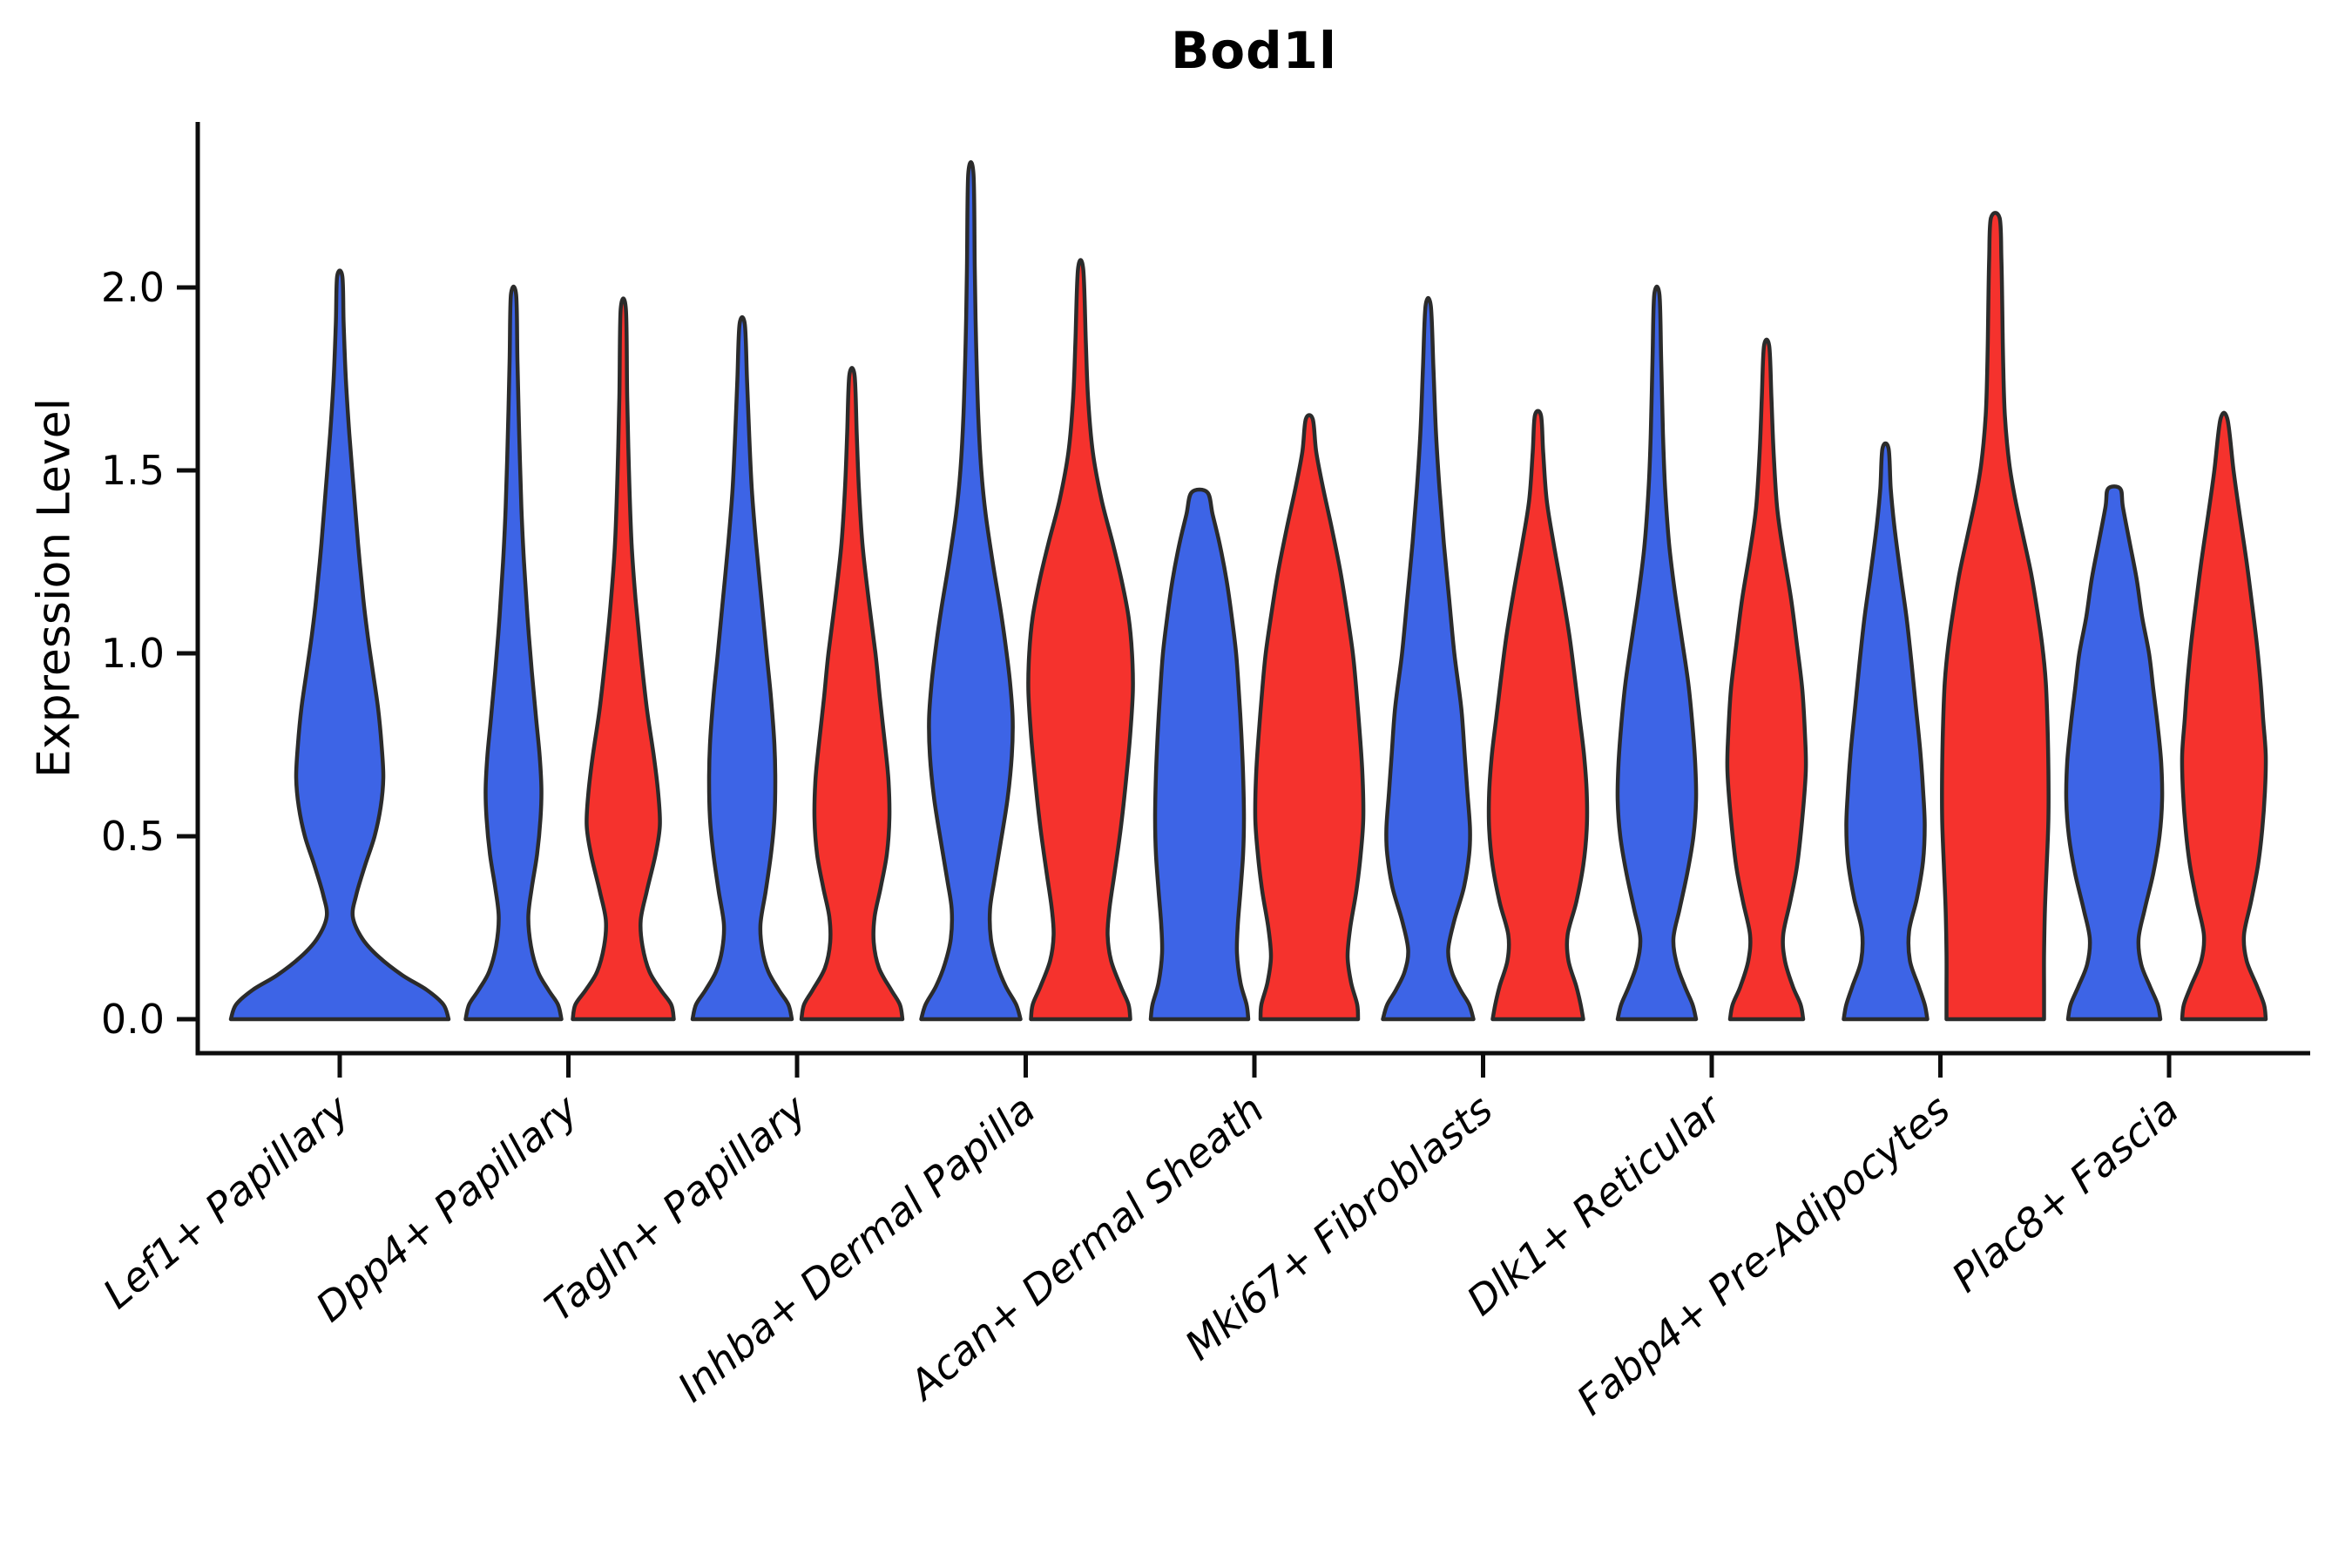 The width and height of the screenshot is (2352, 1568). Describe the element at coordinates (2065, 1193) in the screenshot. I see `x-tick-label: Plac8+ Fascia` at that location.